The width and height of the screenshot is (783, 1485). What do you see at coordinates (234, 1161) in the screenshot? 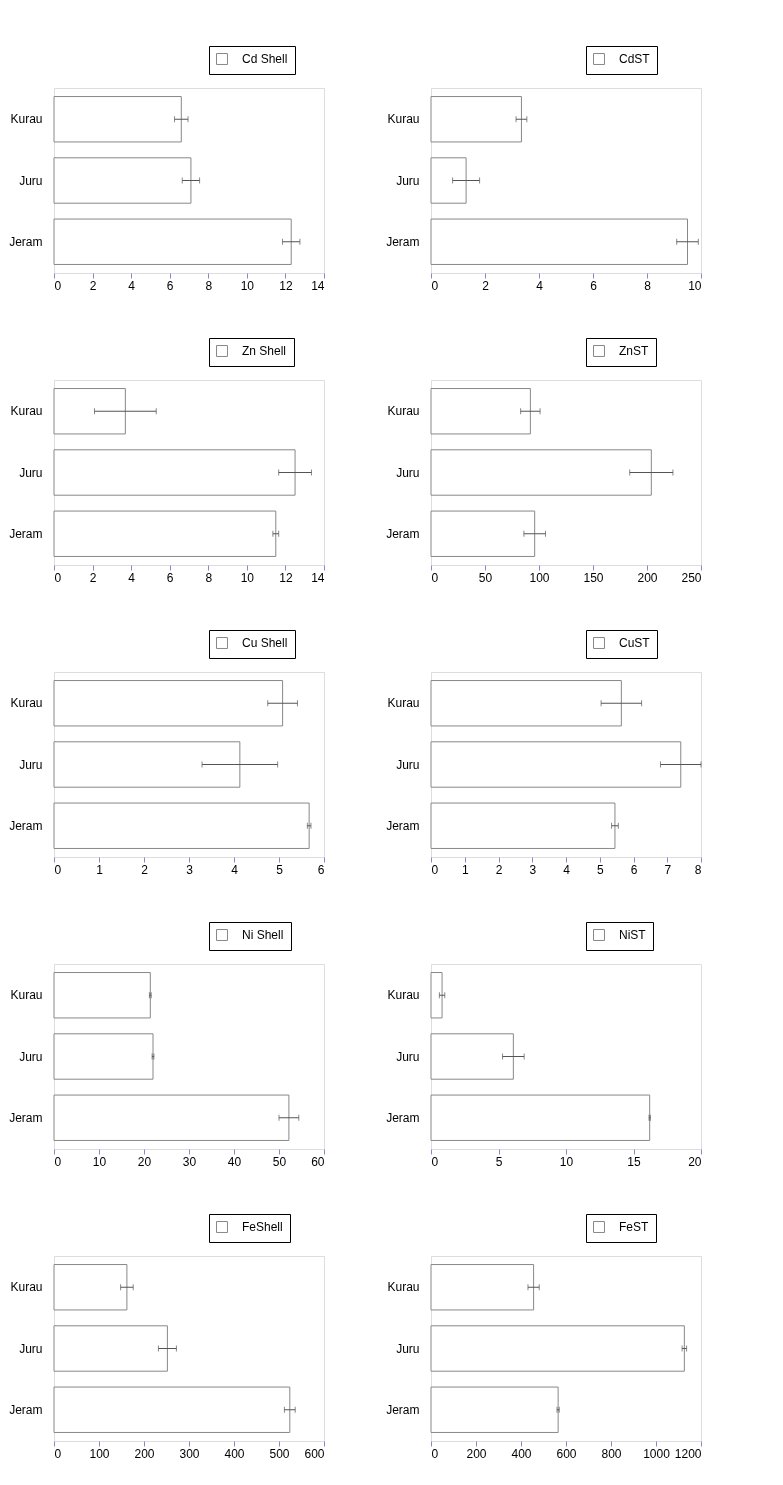
I see `x-tick-label: 40` at bounding box center [234, 1161].